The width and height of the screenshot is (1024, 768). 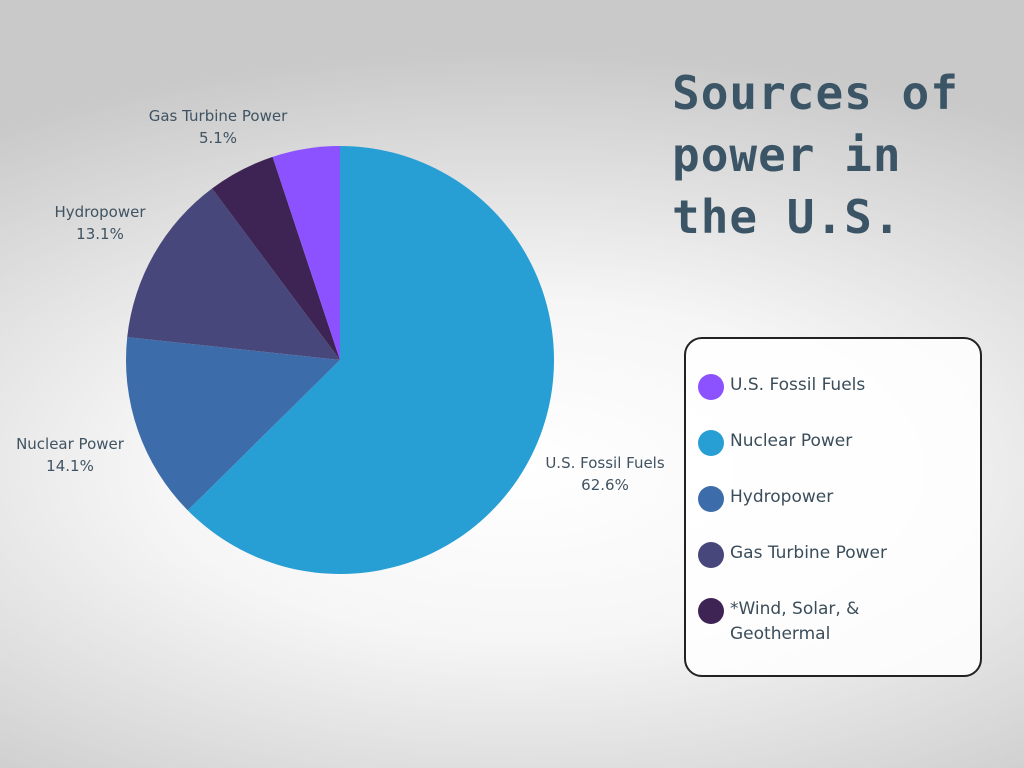 What do you see at coordinates (70, 444) in the screenshot?
I see `slice-label: Nuclear Power` at bounding box center [70, 444].